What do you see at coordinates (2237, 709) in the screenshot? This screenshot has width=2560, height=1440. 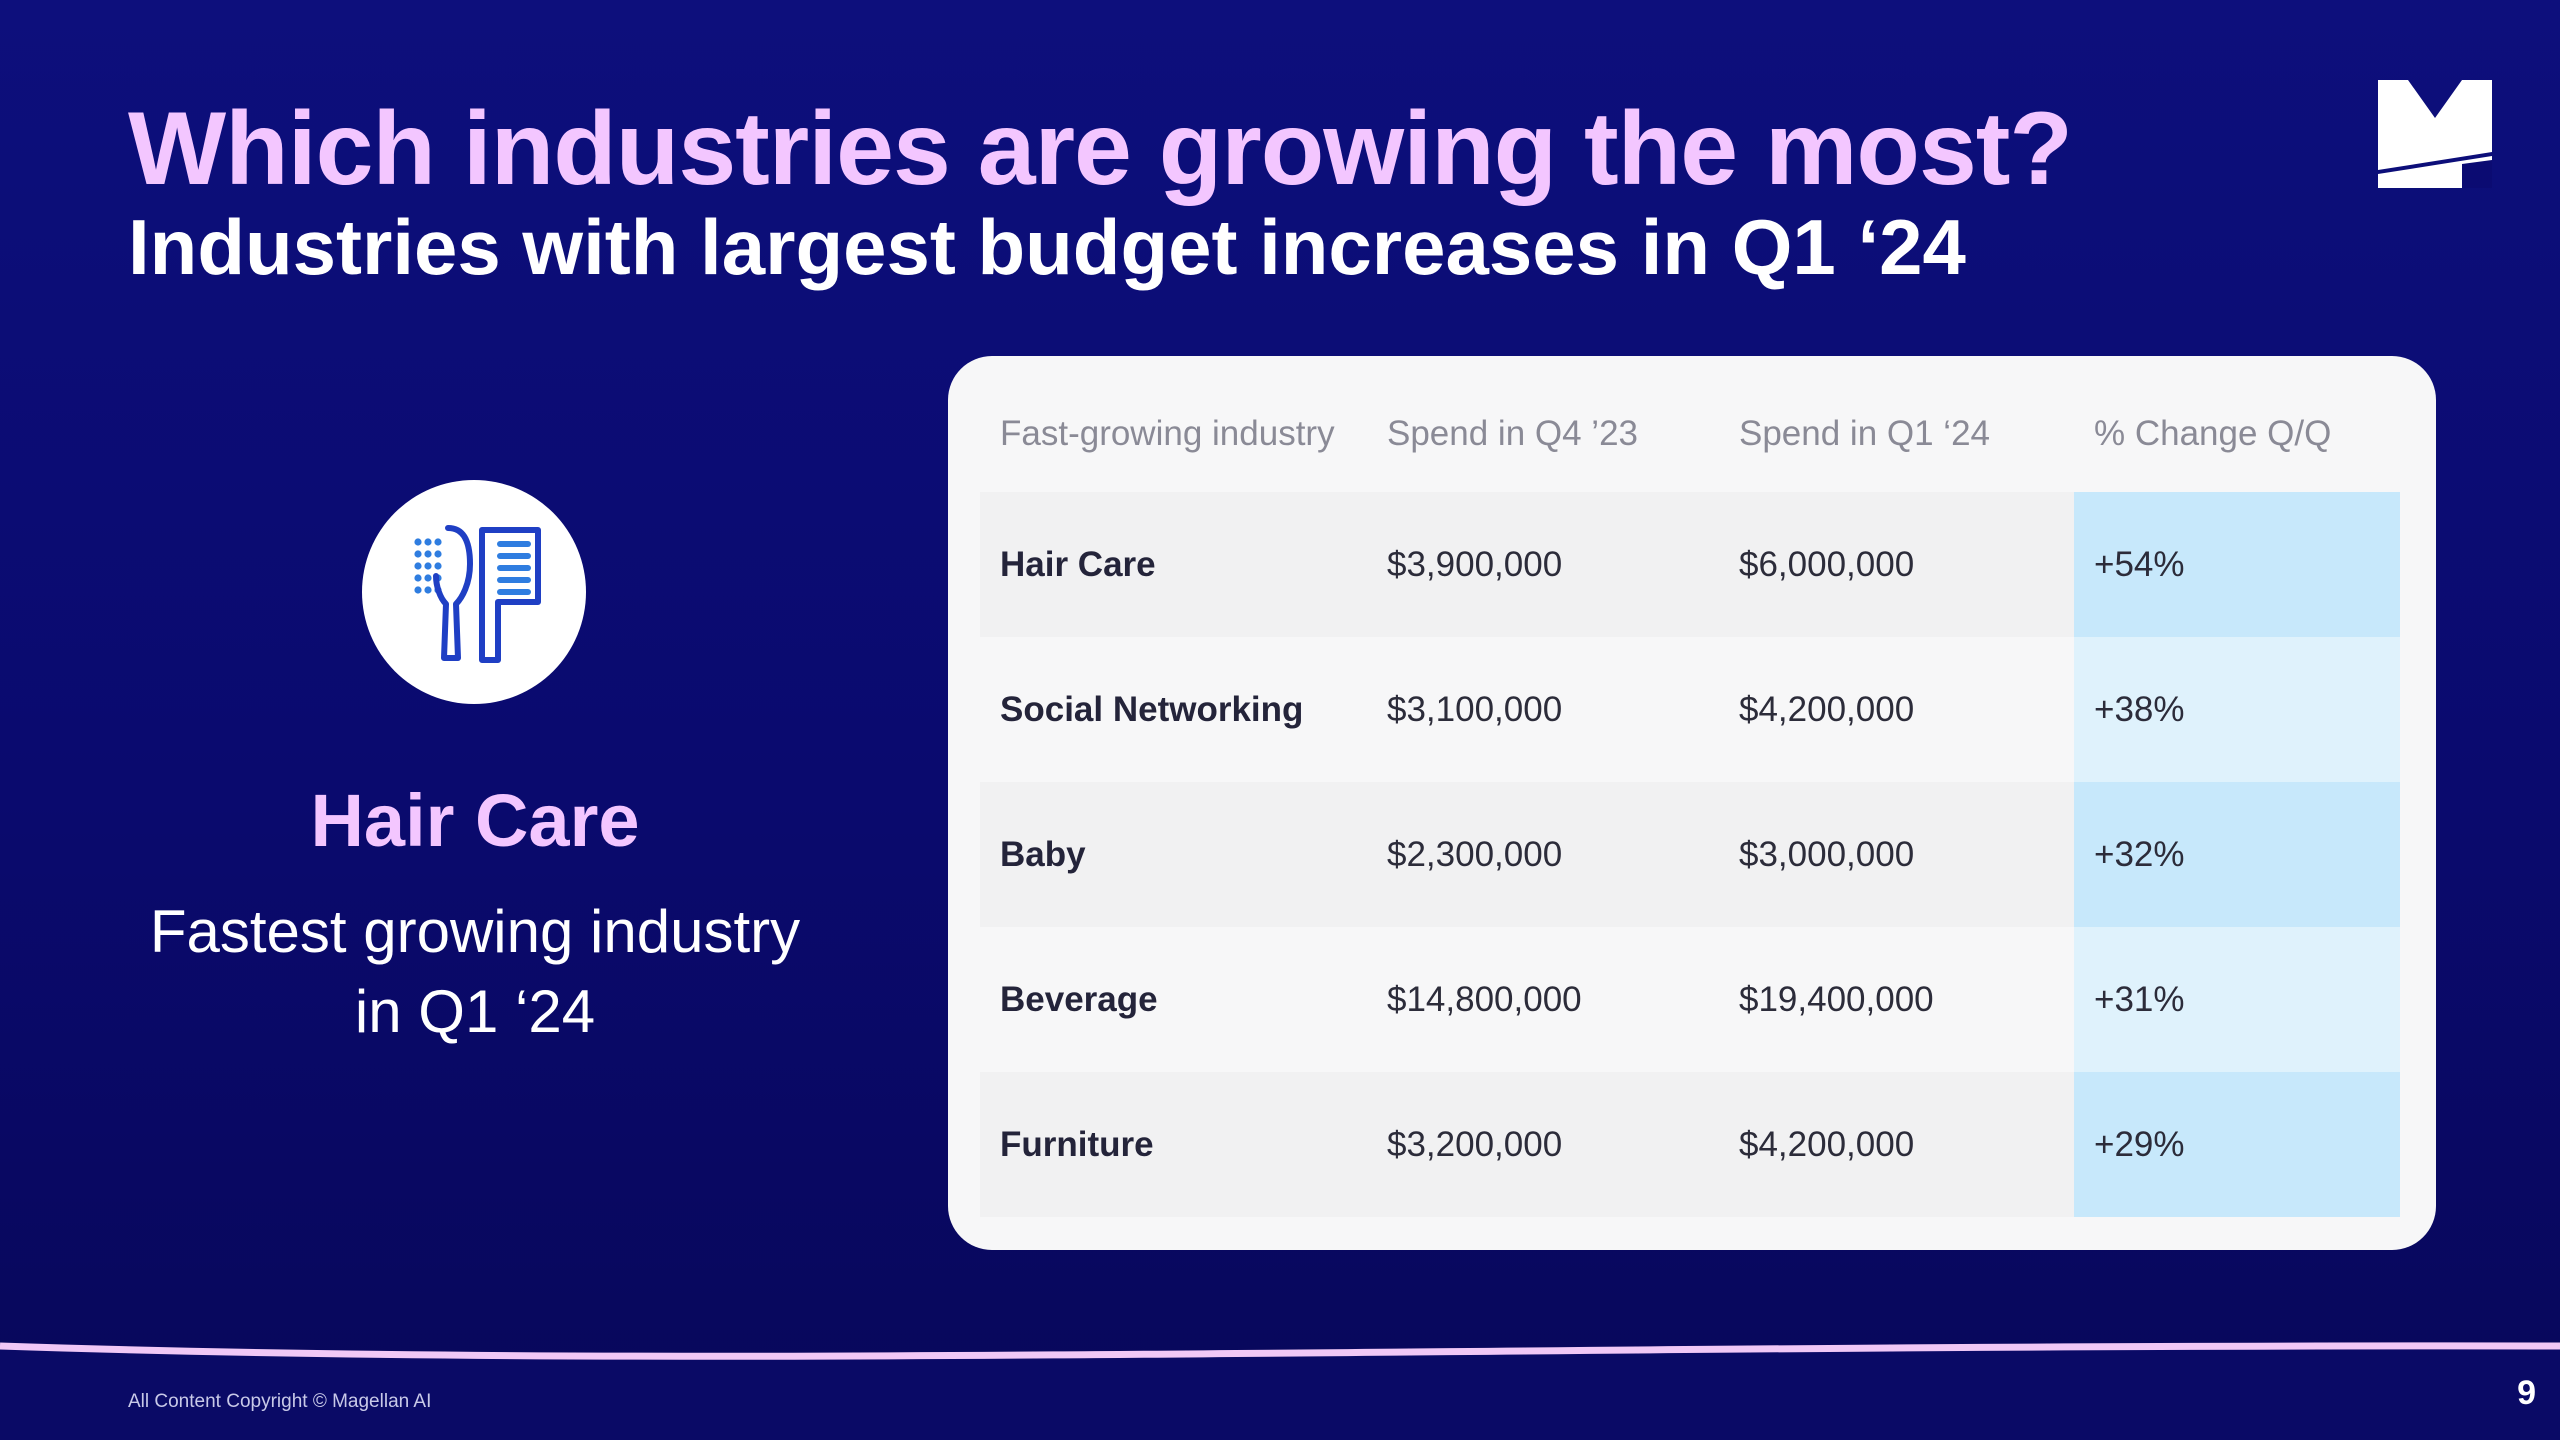 I see `change-cell: +38%` at bounding box center [2237, 709].